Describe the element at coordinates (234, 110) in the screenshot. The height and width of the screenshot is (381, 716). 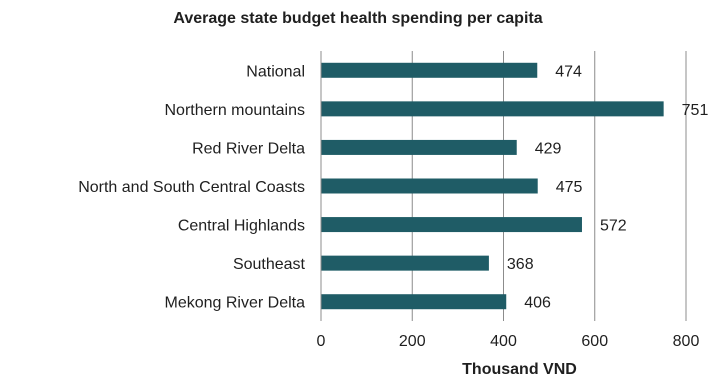
I see `category-label: Northern mountains` at that location.